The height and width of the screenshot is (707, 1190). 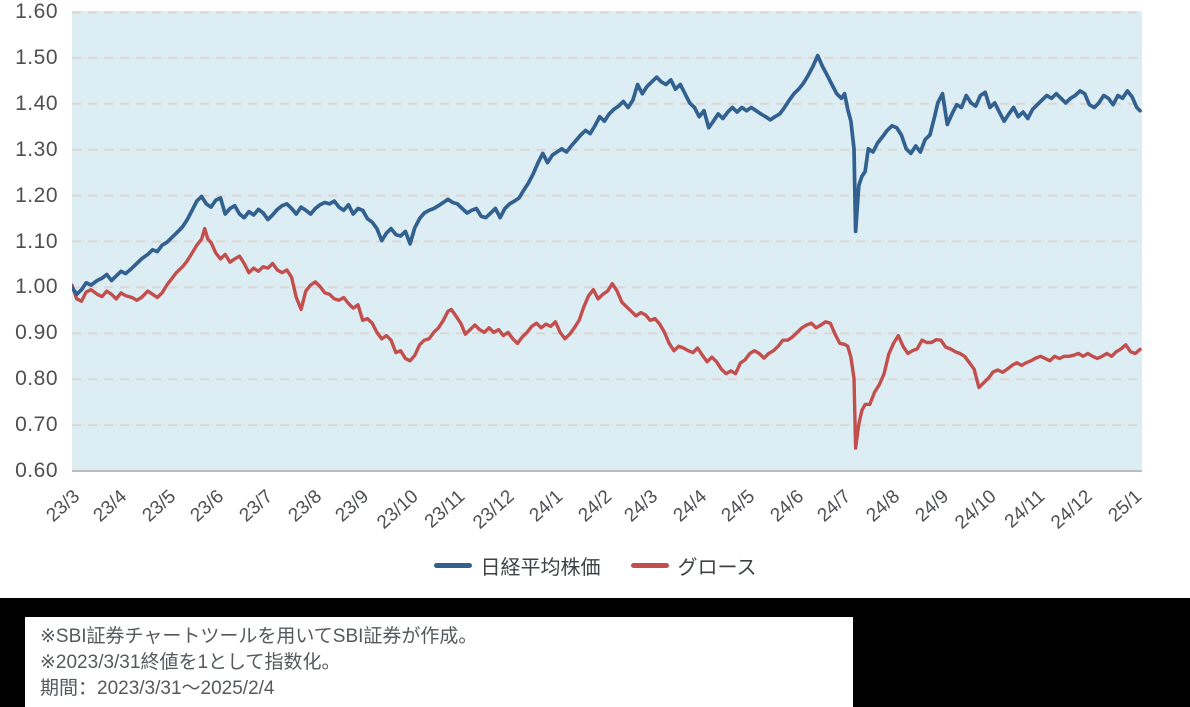 I want to click on note-source: ※SBI証券チャートツールを用いてSBI証券が作成。, so click(x=259, y=636).